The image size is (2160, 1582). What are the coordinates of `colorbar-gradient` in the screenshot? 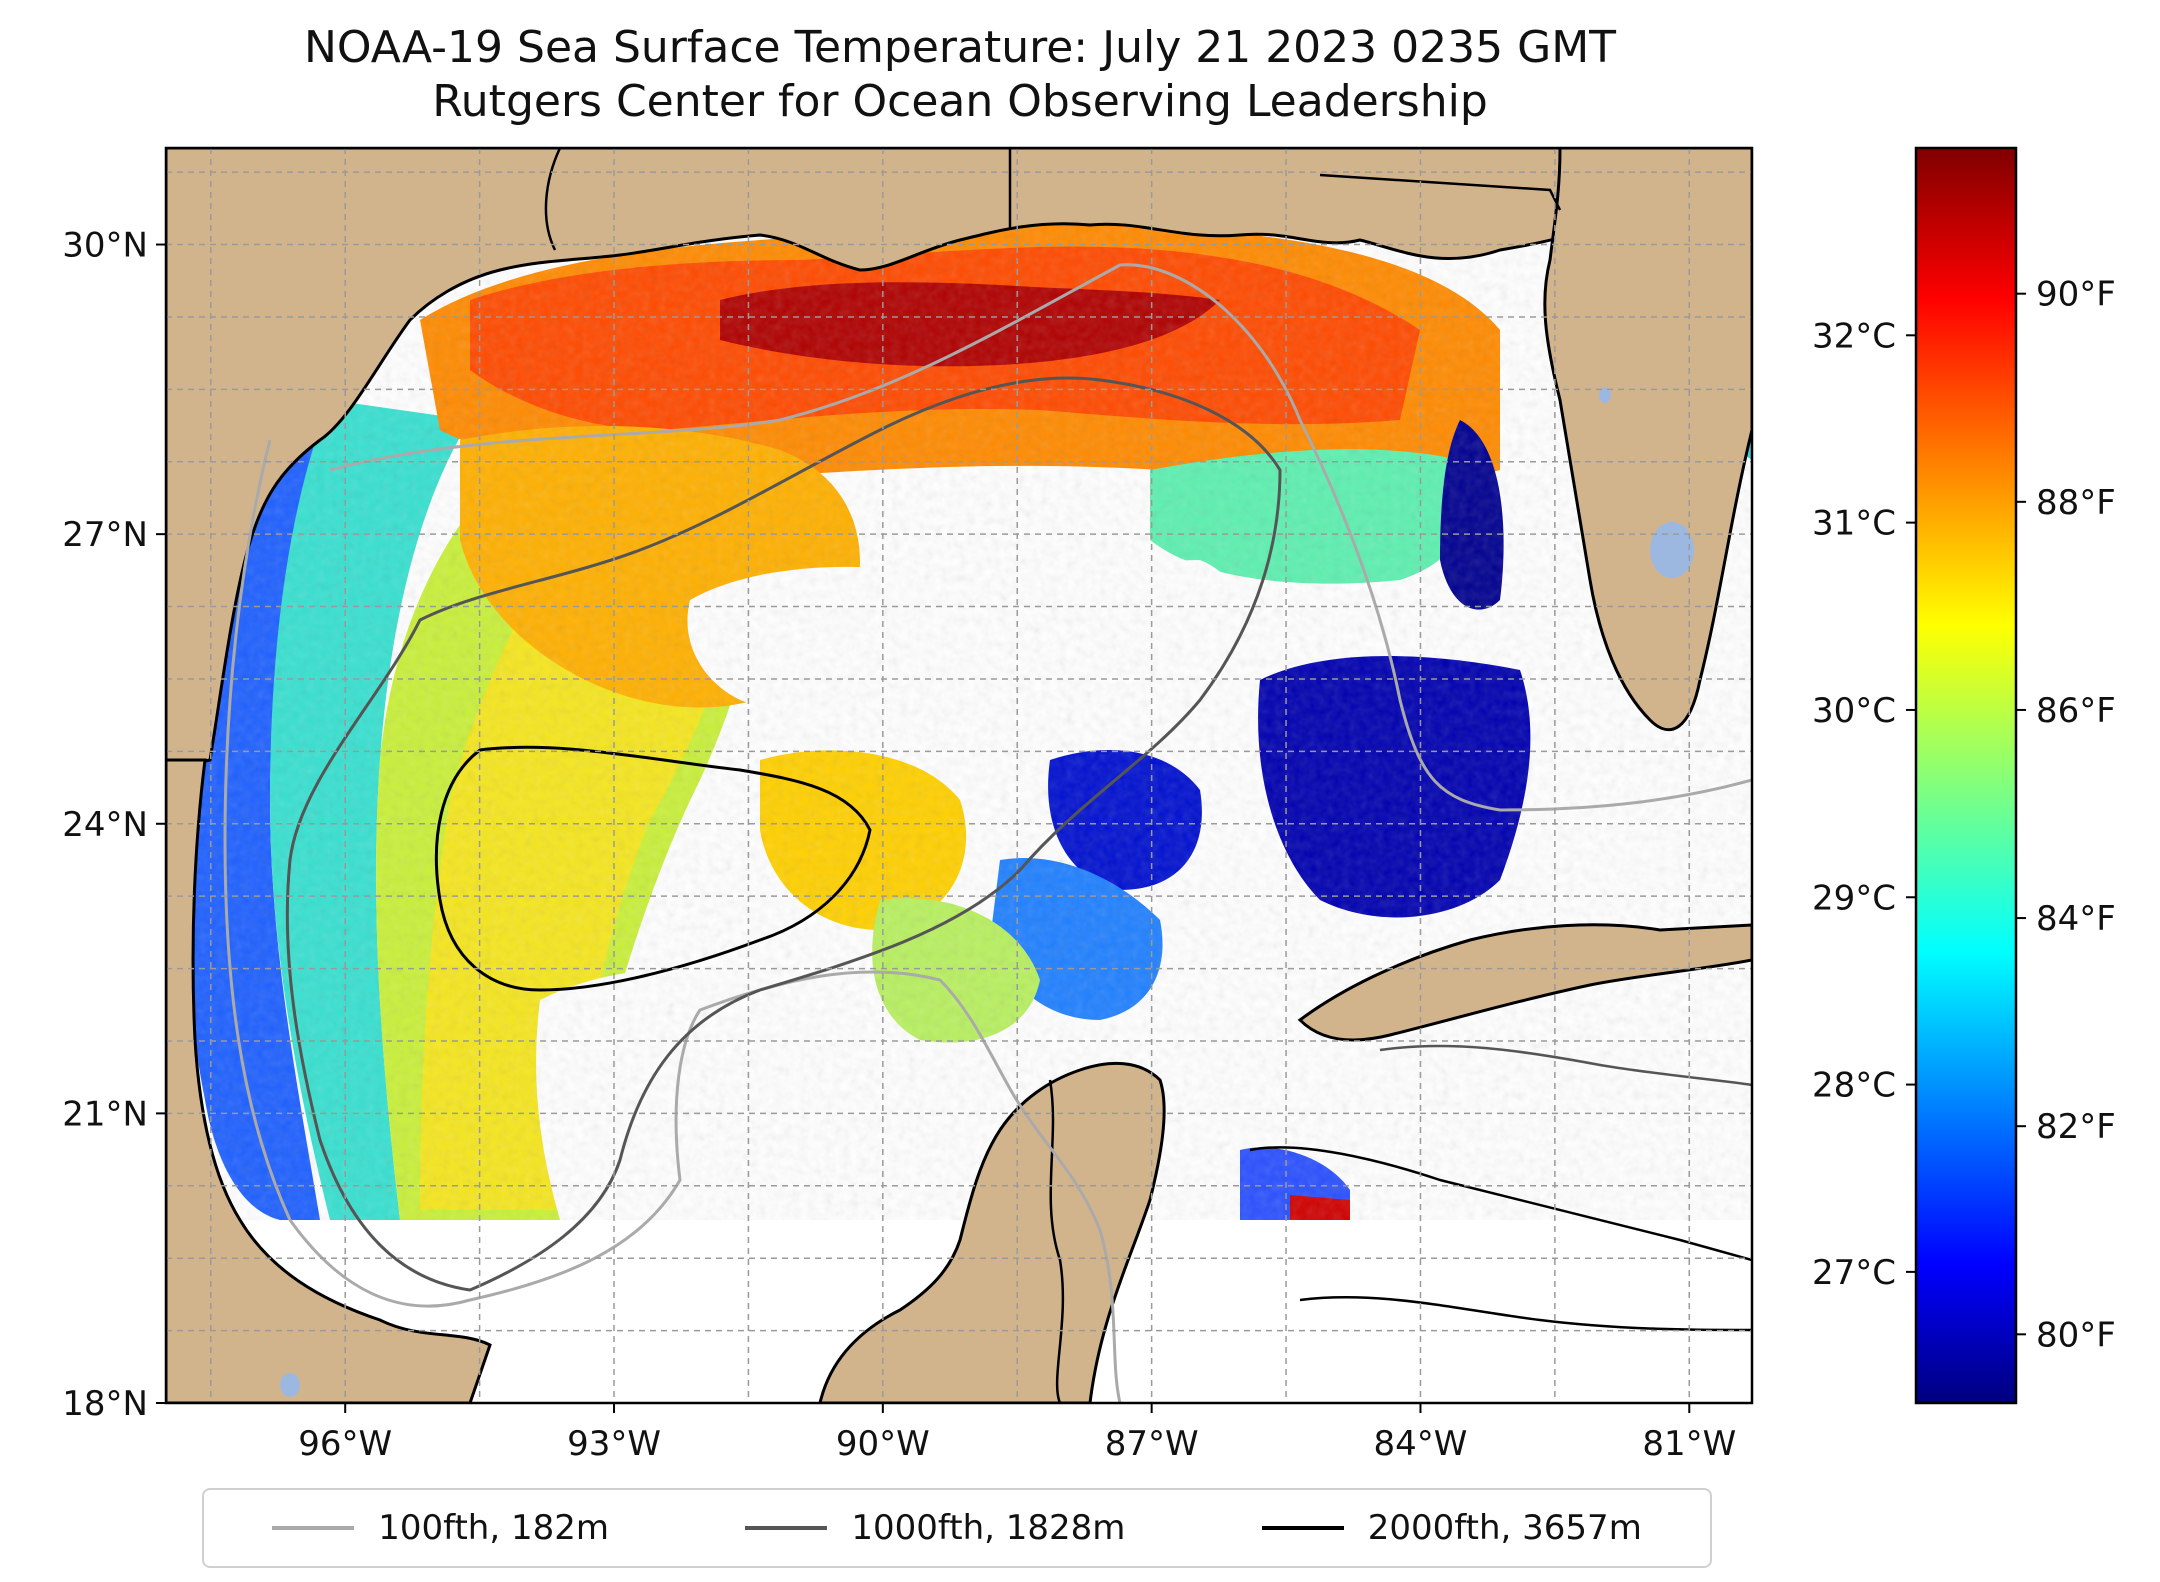 It's located at (1966, 775).